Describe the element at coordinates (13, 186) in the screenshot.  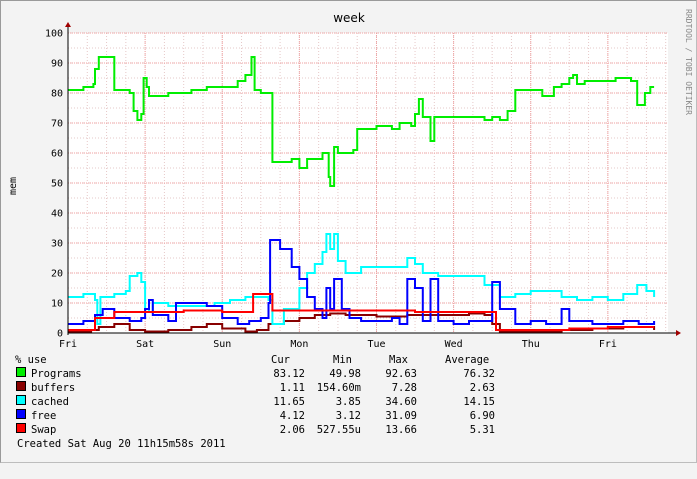
I see `y-axis-label: mem` at that location.